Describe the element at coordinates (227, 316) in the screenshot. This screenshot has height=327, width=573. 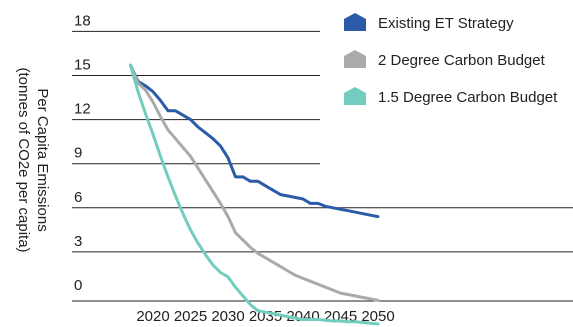
I see `x-tick-label: 2030` at that location.